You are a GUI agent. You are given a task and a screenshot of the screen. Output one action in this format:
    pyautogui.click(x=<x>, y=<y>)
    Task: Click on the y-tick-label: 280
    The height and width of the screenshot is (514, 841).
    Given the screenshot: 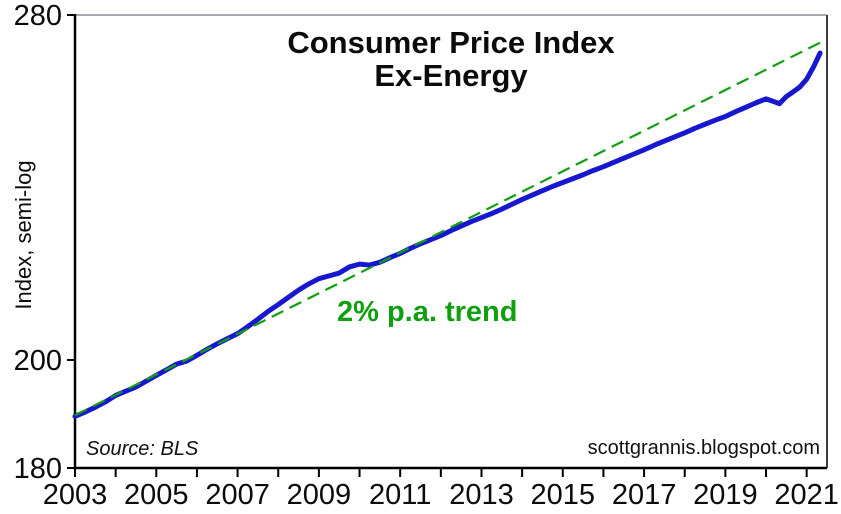 What is the action you would take?
    pyautogui.click(x=38, y=16)
    